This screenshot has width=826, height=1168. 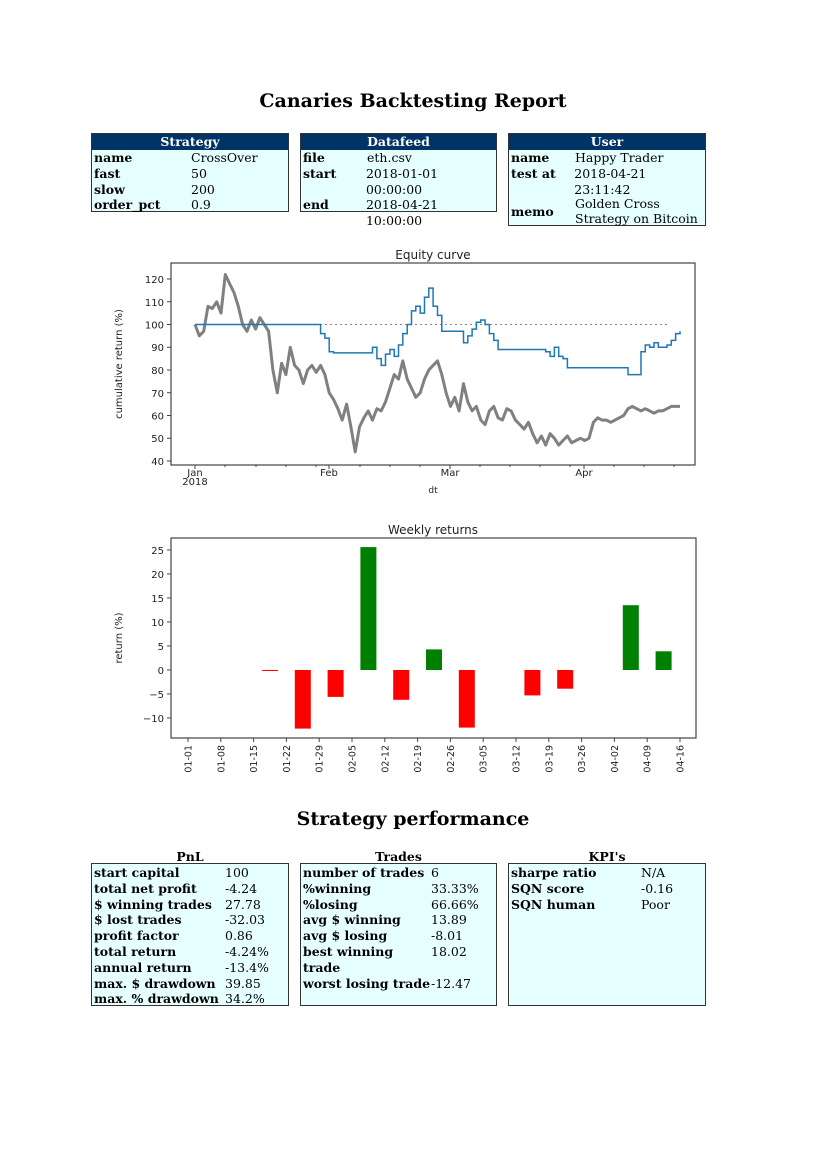 I want to click on svg-text: 110, so click(x=154, y=303).